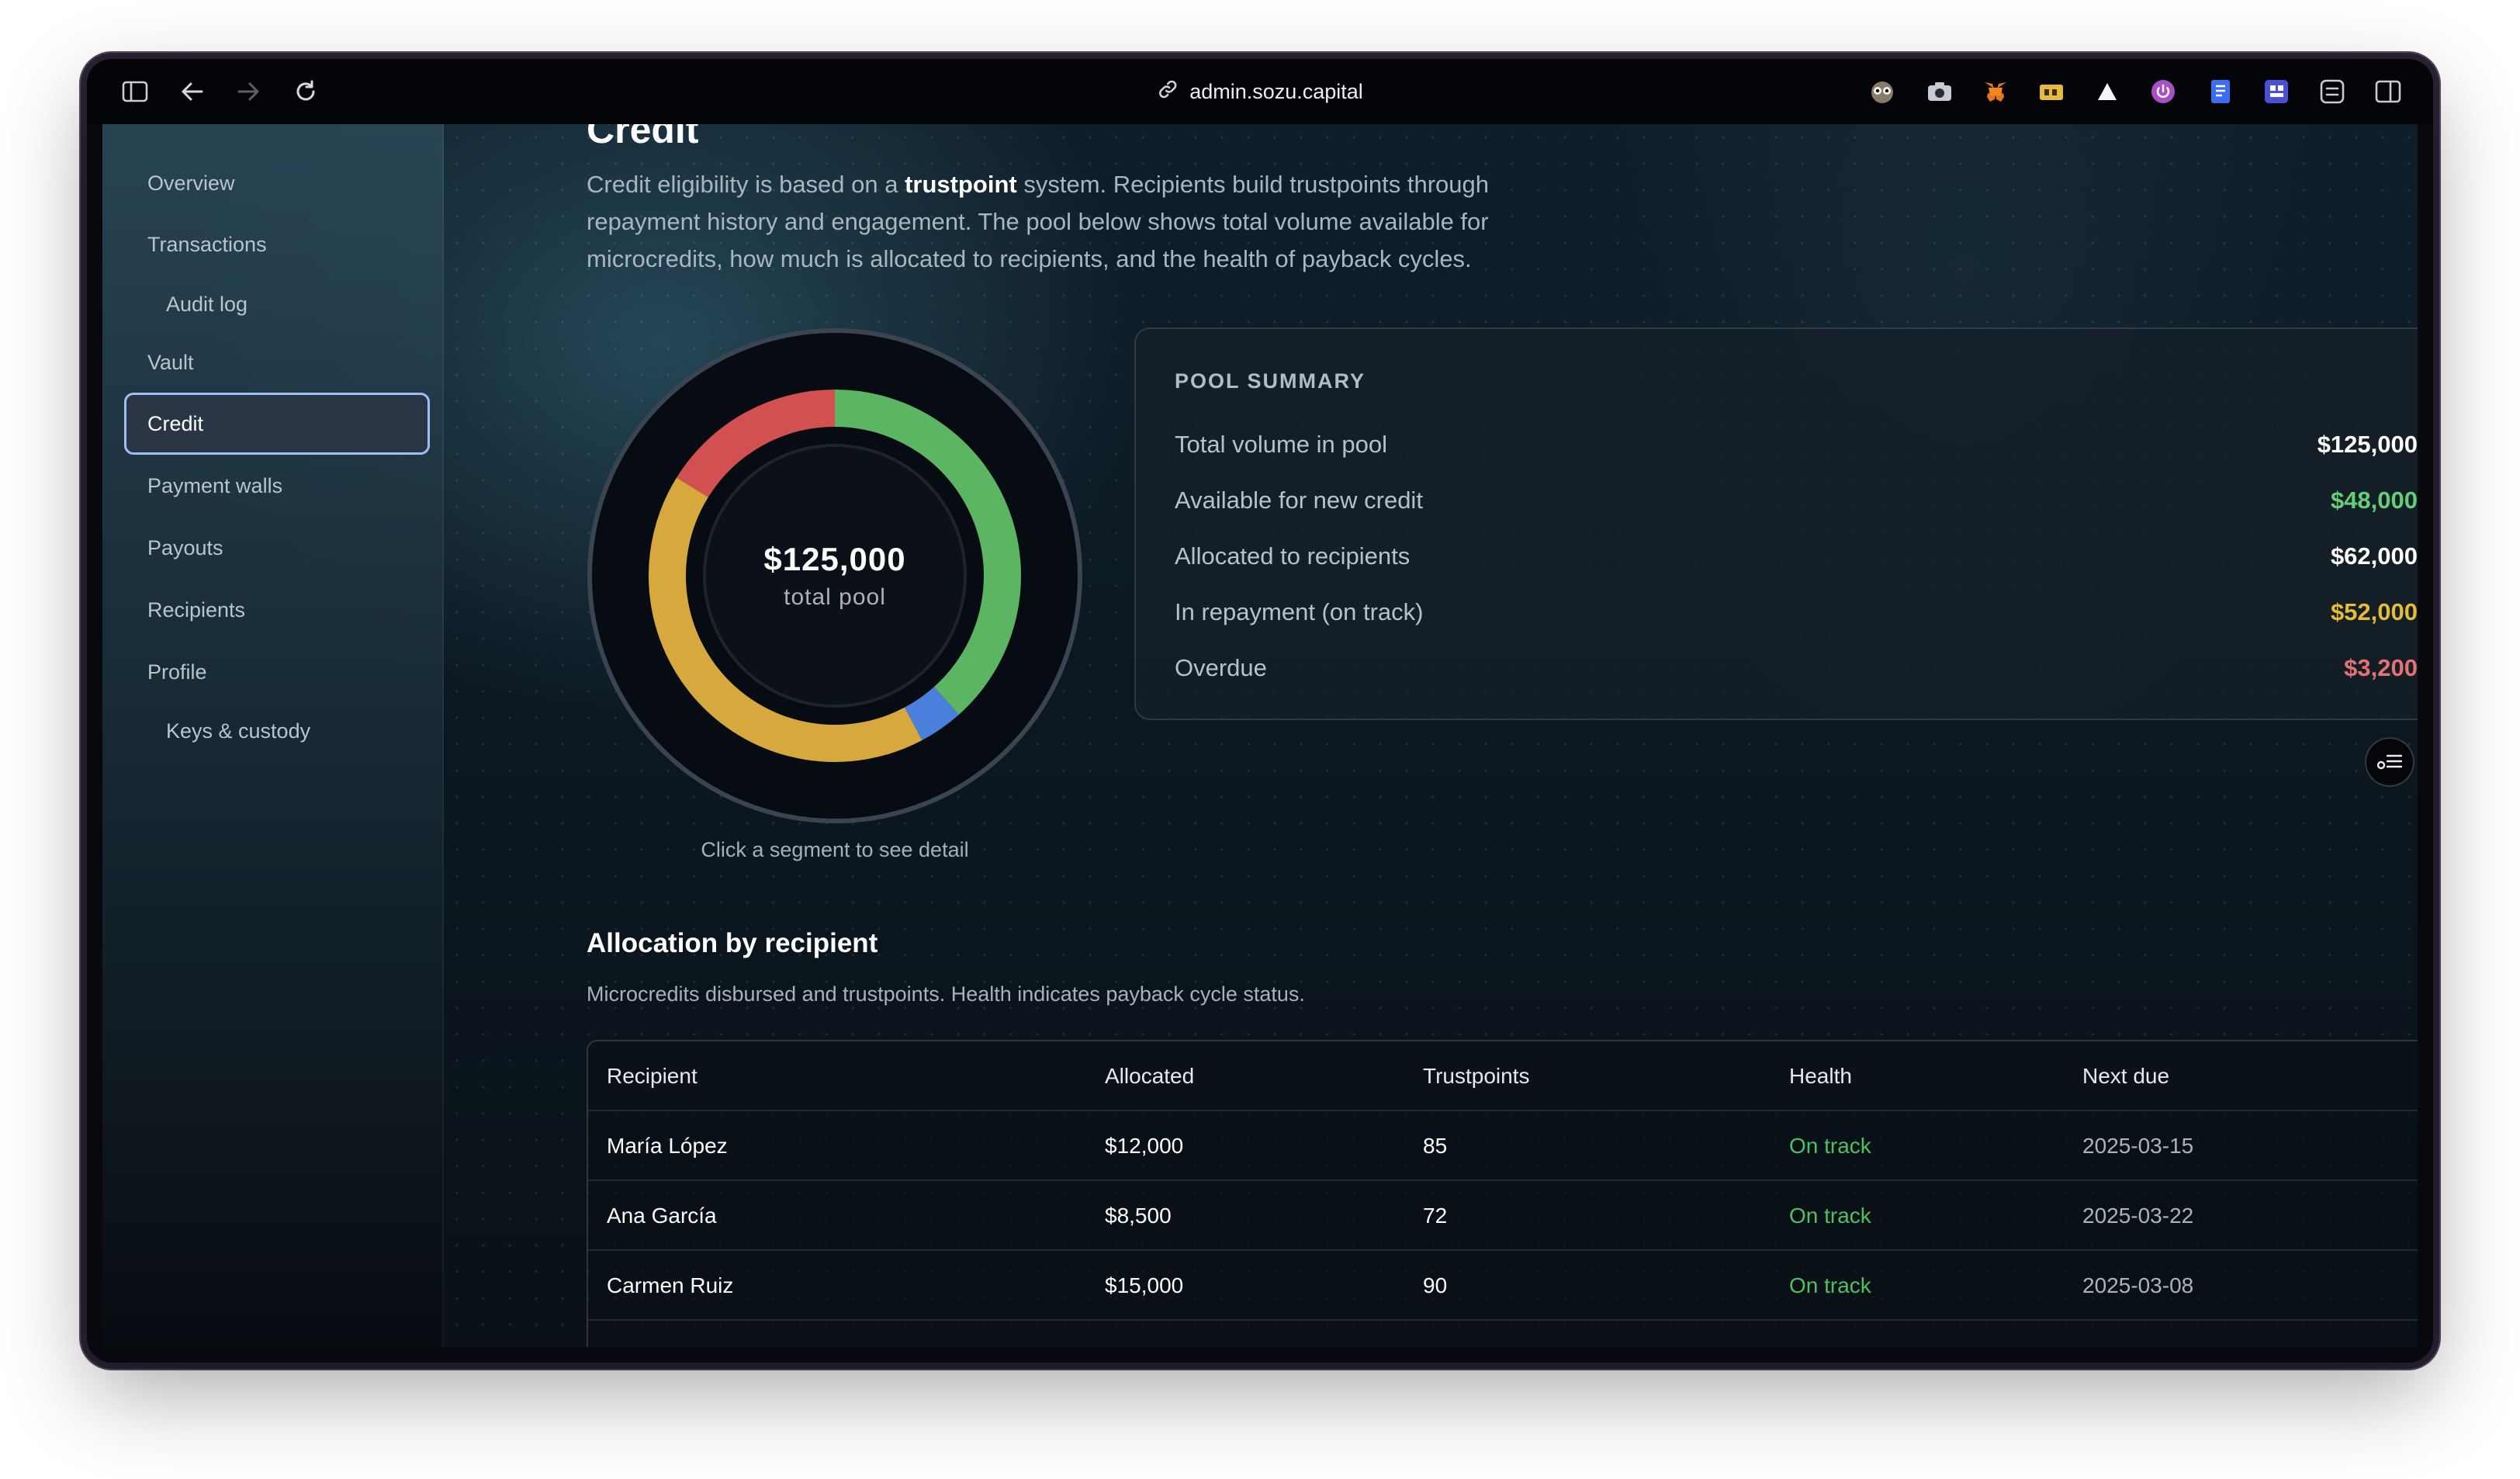 This screenshot has width=2520, height=1479. Describe the element at coordinates (1940, 92) in the screenshot. I see `camera-extension-icon` at that location.